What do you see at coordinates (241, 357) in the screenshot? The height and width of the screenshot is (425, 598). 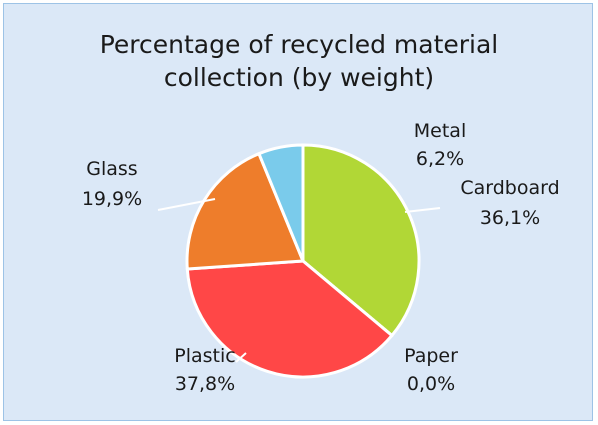 I see `leader-line-plastic` at bounding box center [241, 357].